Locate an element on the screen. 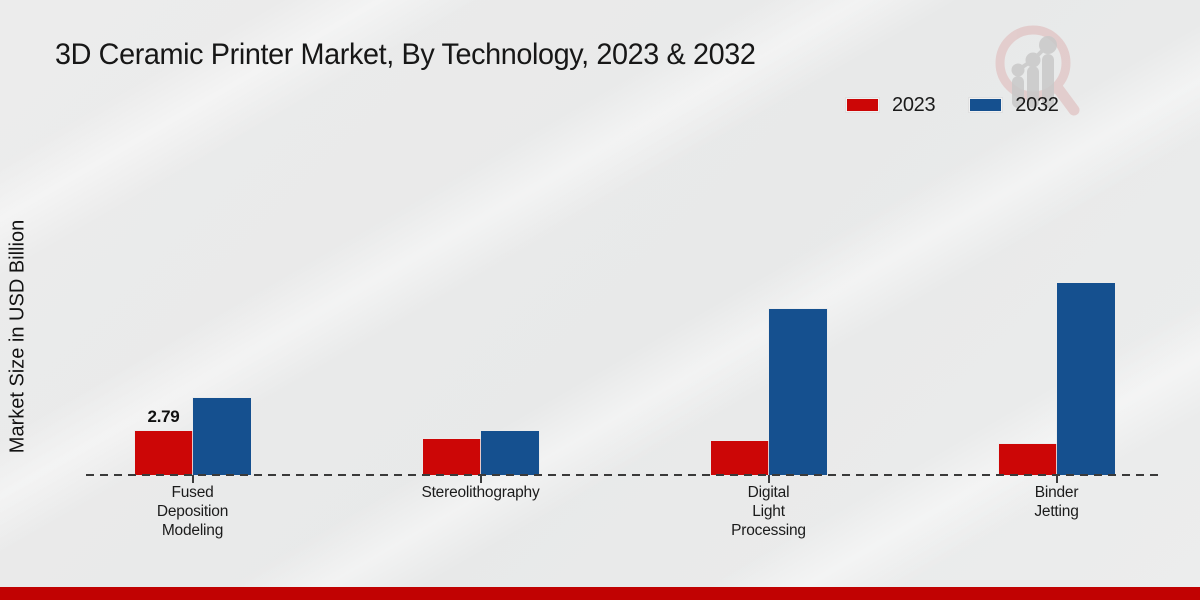 The image size is (1200, 600). x-category-label: Binder Jetting is located at coordinates (1056, 502).